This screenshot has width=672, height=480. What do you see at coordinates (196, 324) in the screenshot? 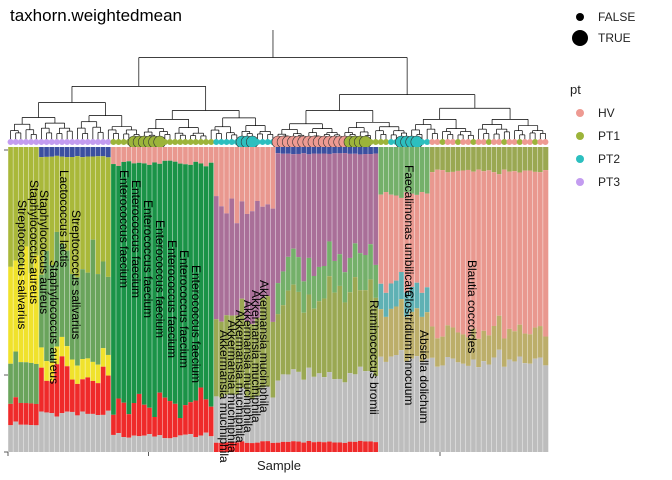
I see `taxon-label: Enterococcus faecium` at bounding box center [196, 324].